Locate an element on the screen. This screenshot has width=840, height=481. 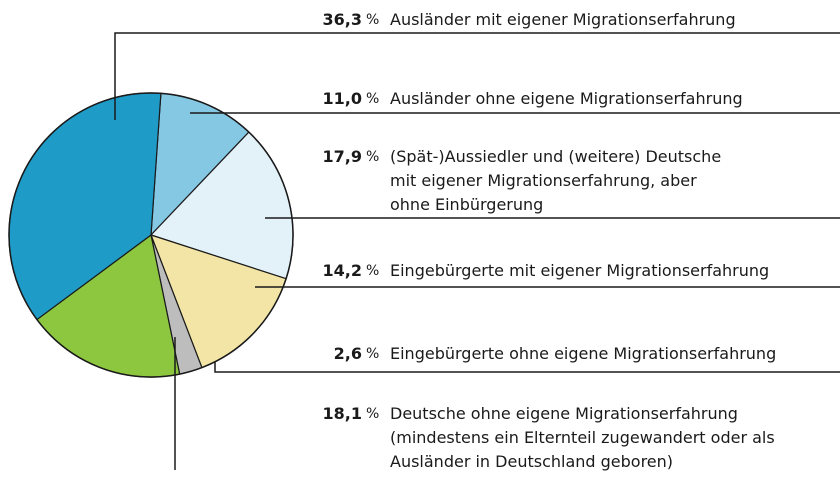
value-label: 11,0 is located at coordinates (342, 98).